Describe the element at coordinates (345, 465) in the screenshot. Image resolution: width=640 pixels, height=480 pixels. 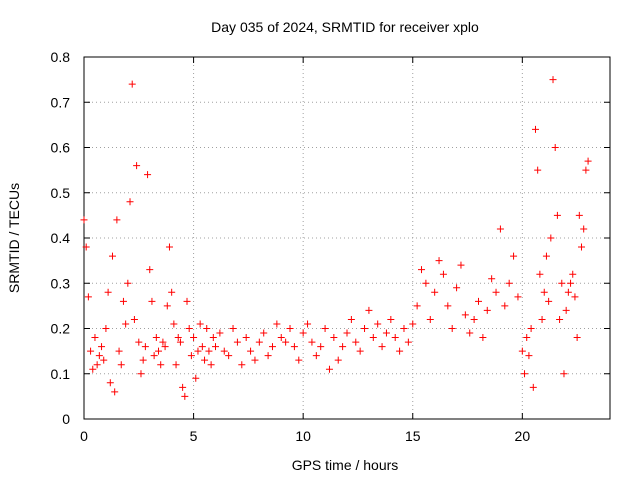
I see `x-axis-label: GPS time / hours` at that location.